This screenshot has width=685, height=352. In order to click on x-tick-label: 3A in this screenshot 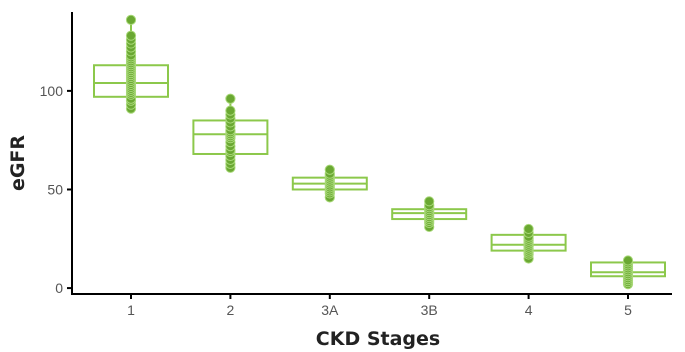, I will do `click(330, 310)`.